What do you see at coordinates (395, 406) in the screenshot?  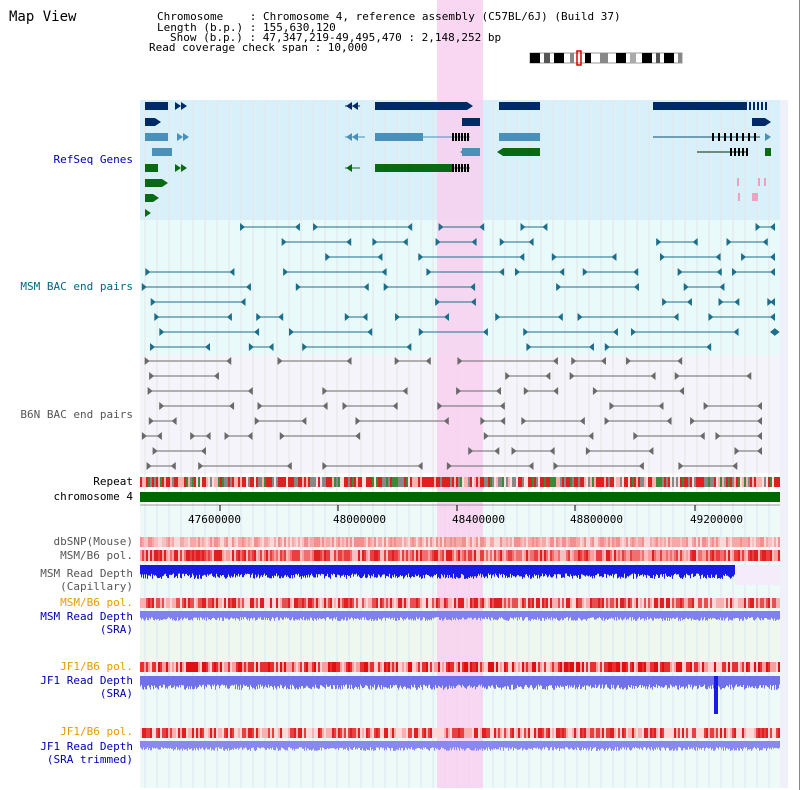 I see `b6n-bac-pair-end` at bounding box center [395, 406].